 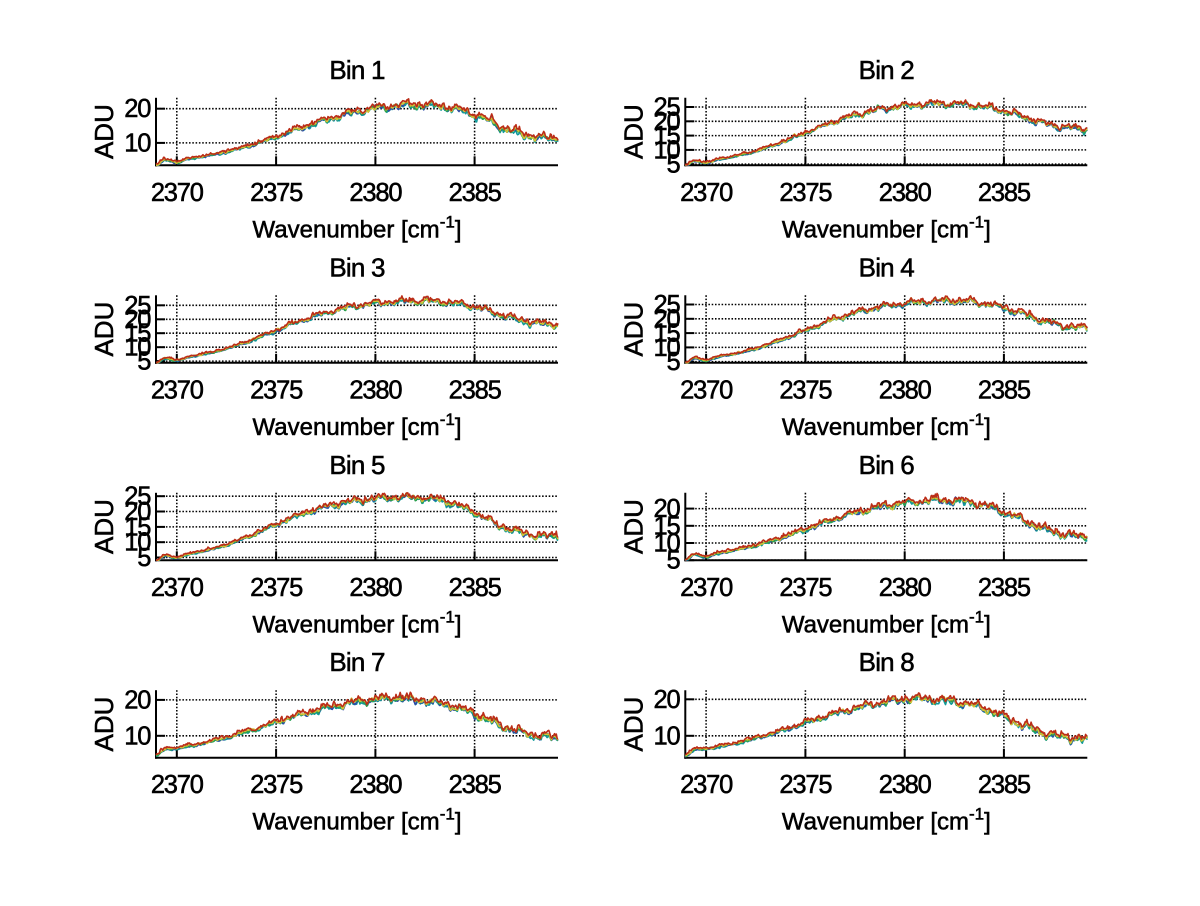 What do you see at coordinates (887, 267) in the screenshot?
I see `svg-text: Bin 4` at bounding box center [887, 267].